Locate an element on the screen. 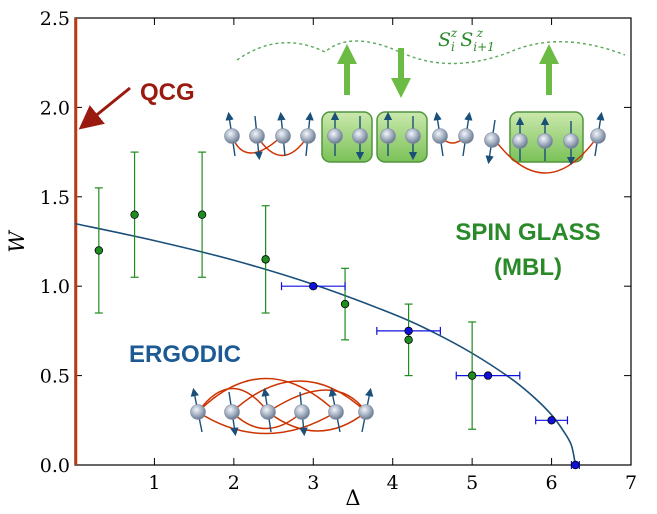 This screenshot has height=514, width=657. mbl-label: (MBL) is located at coordinates (528, 267).